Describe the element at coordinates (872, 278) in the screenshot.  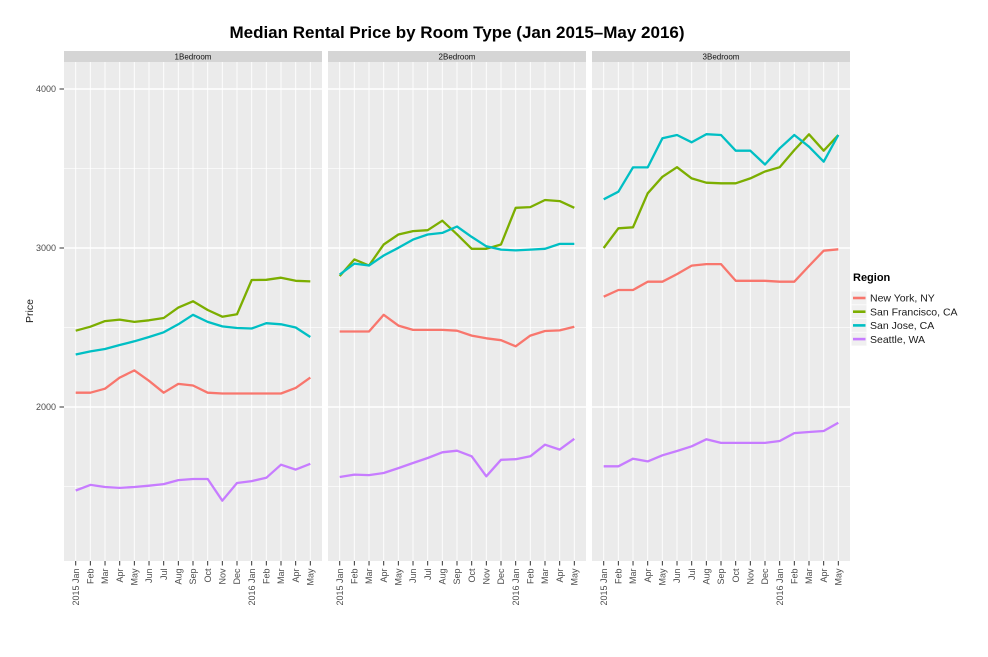
I see `legend-title: Region` at that location.